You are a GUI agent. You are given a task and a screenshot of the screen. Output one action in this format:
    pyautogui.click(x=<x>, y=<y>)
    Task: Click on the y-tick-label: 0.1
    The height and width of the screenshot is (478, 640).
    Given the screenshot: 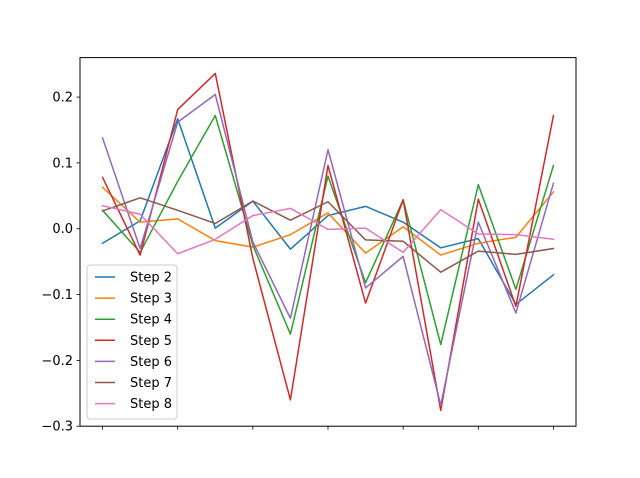 What is the action you would take?
    pyautogui.click(x=62, y=163)
    